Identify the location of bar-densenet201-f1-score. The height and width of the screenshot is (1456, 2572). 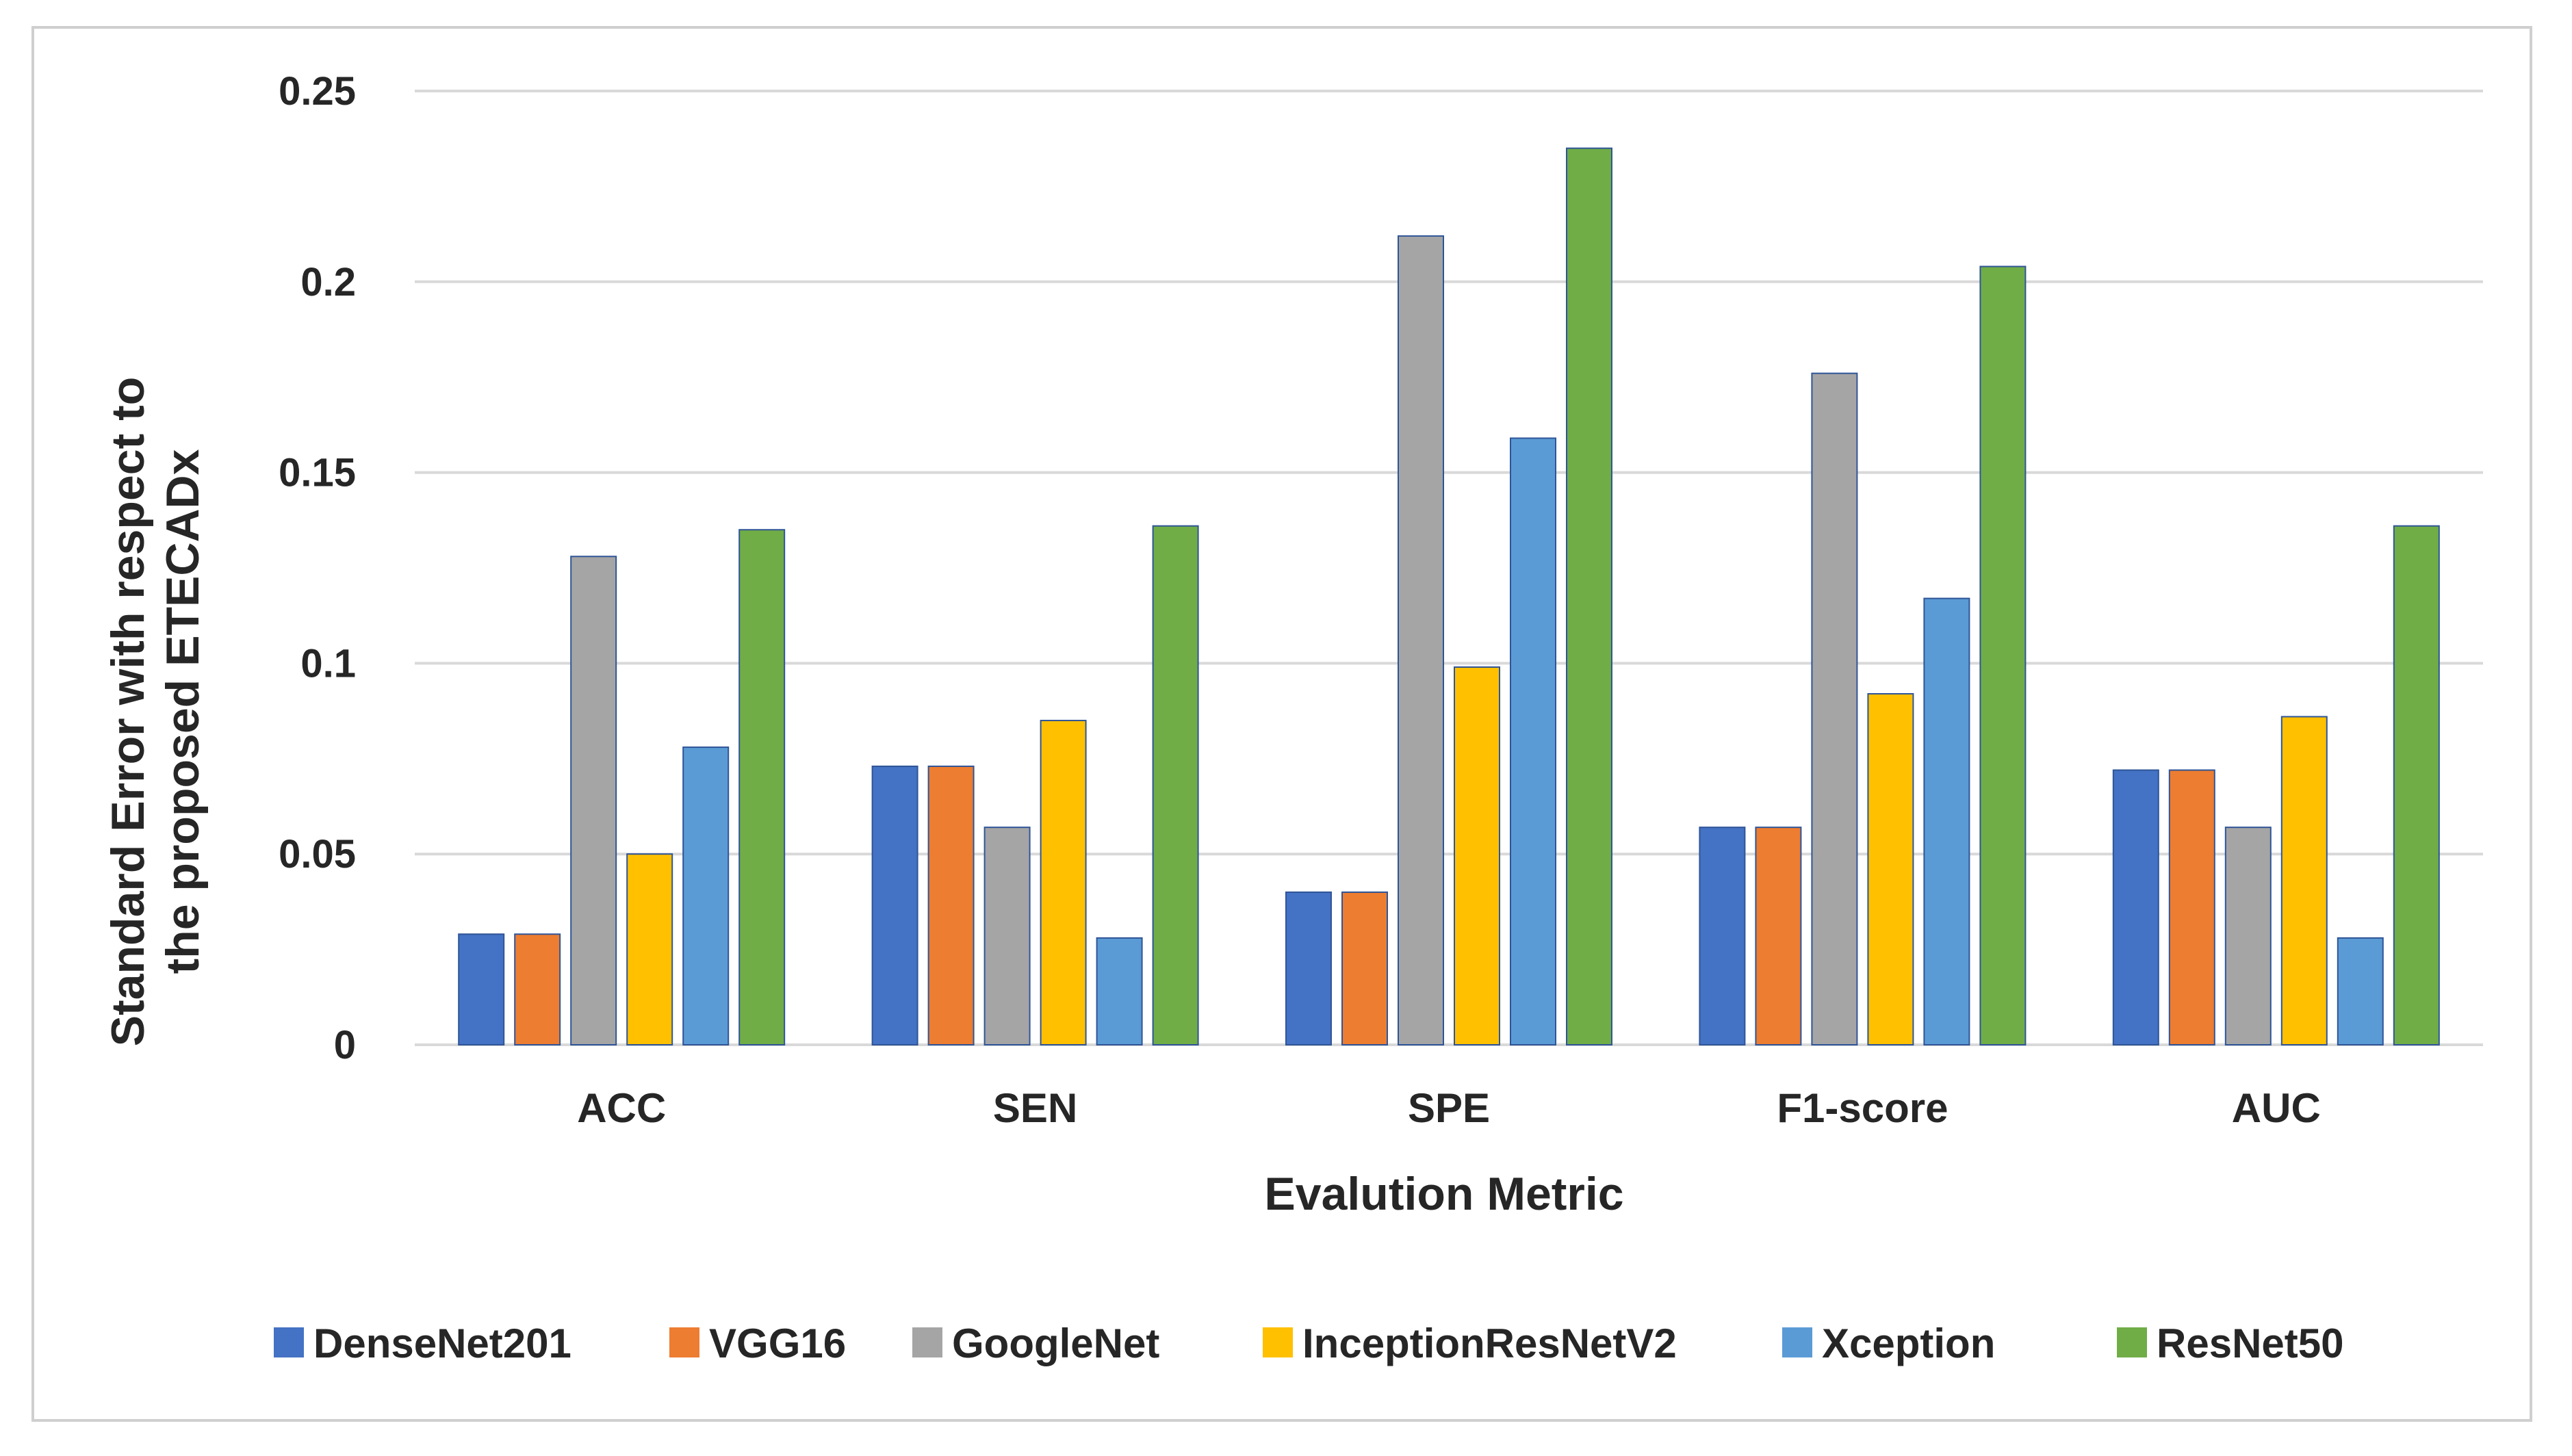
(1722, 936).